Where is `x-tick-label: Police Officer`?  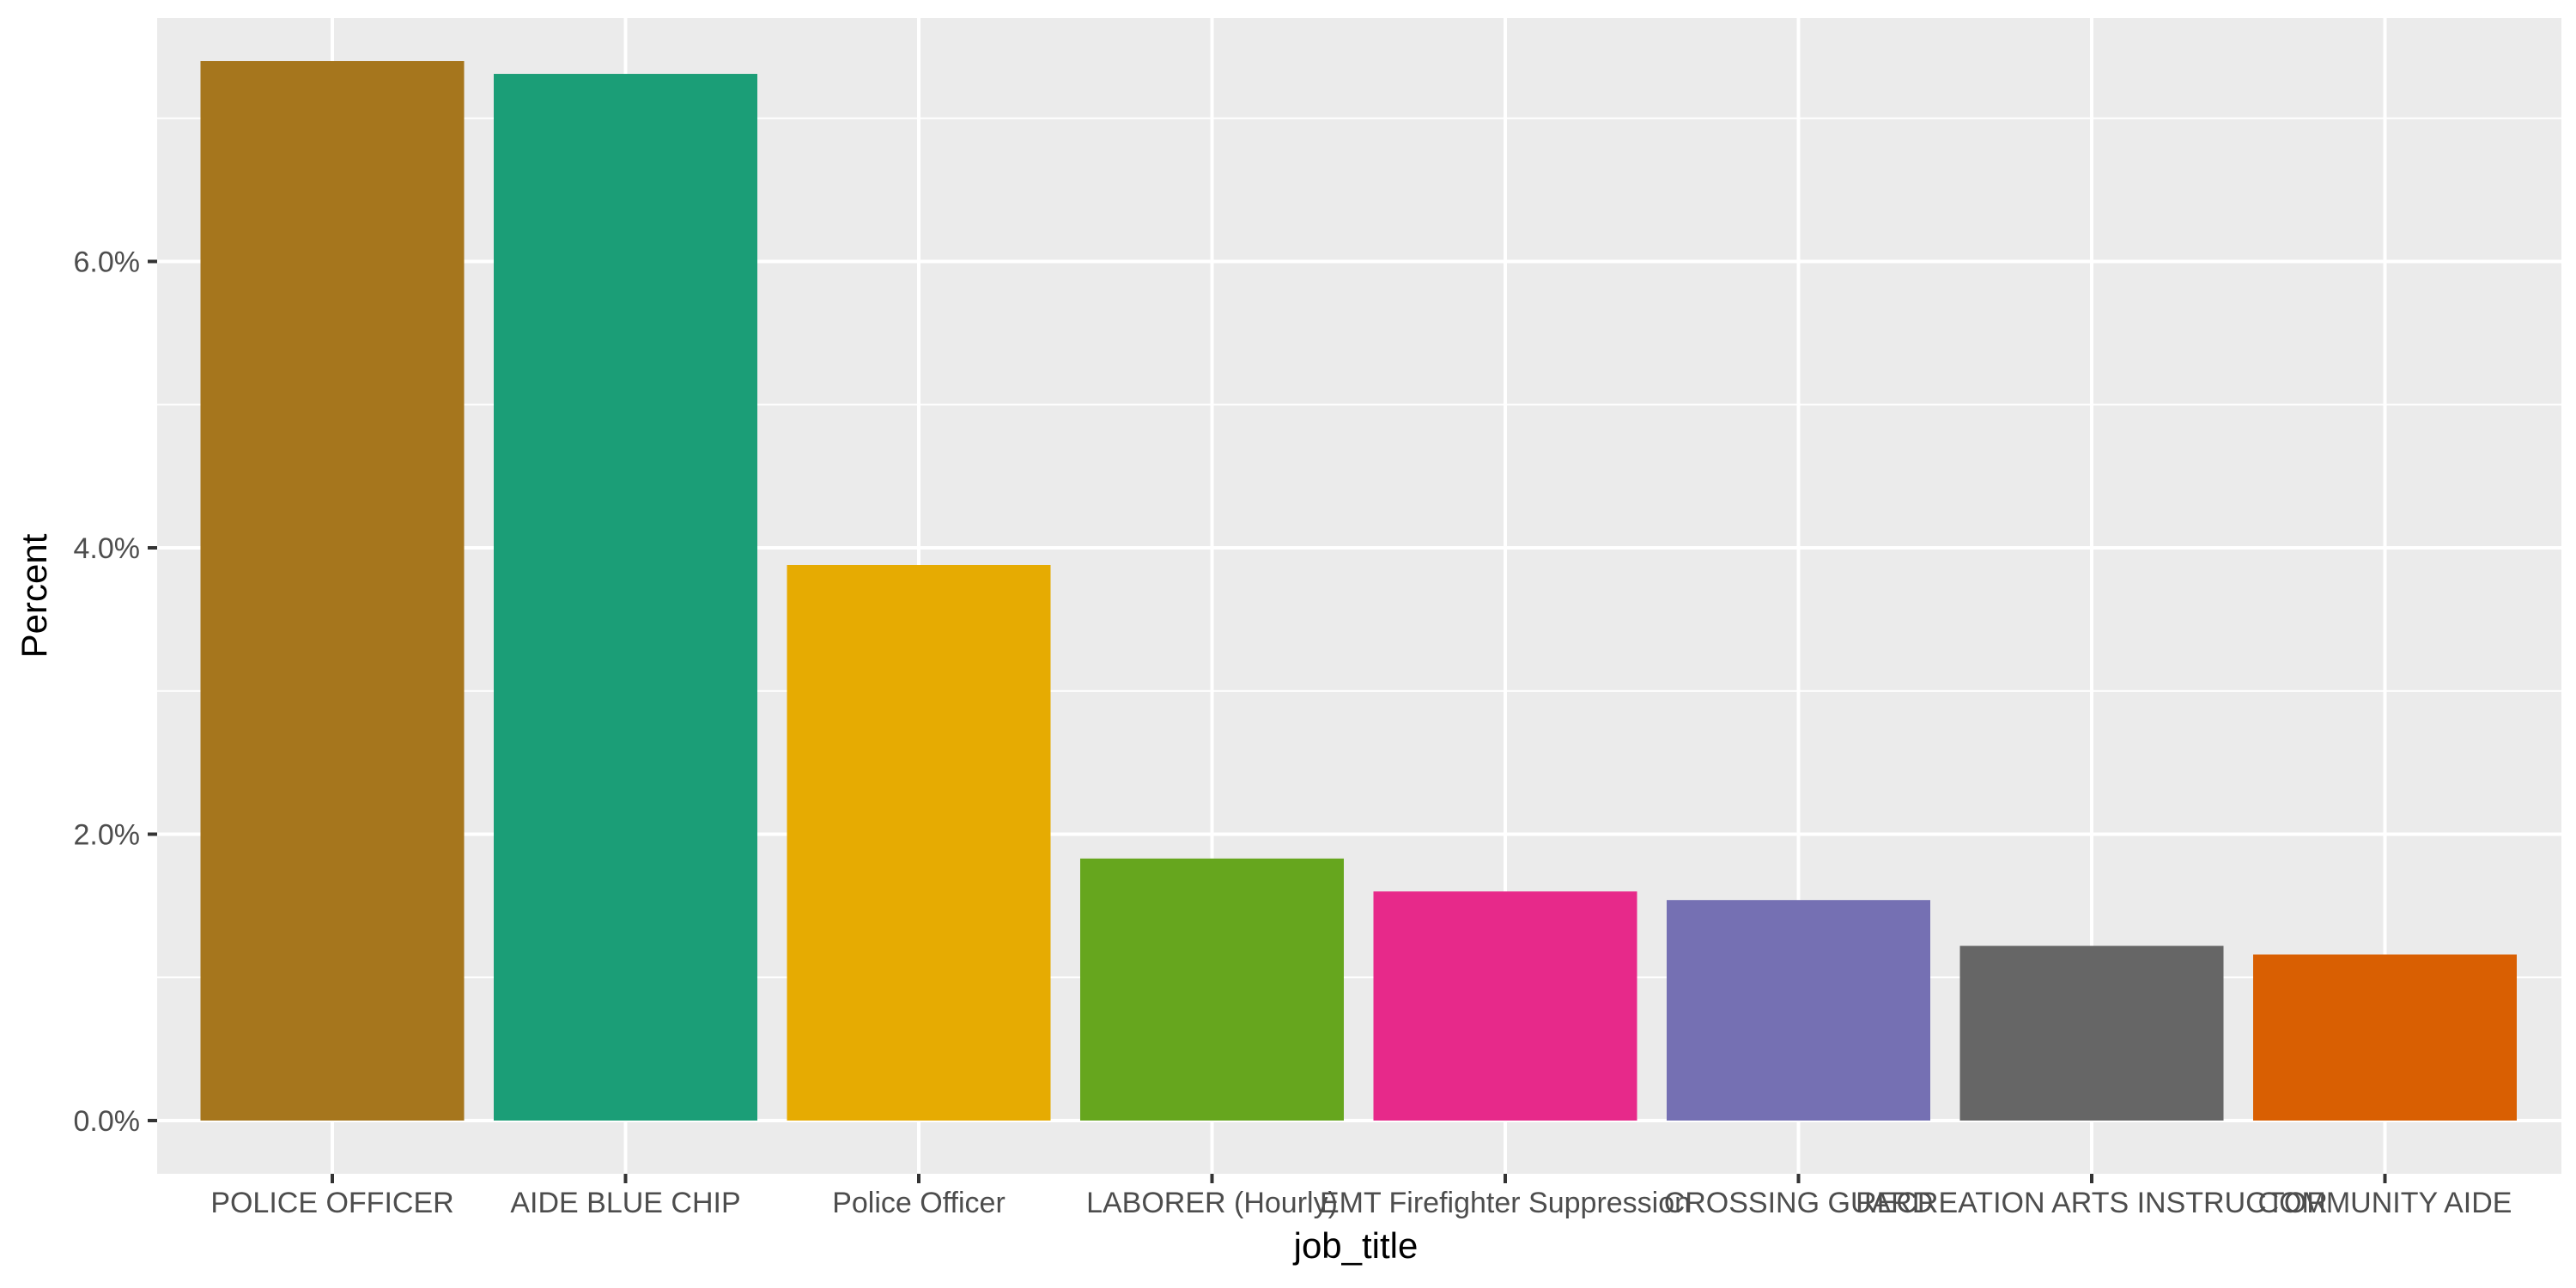
x-tick-label: Police Officer is located at coordinates (918, 1203).